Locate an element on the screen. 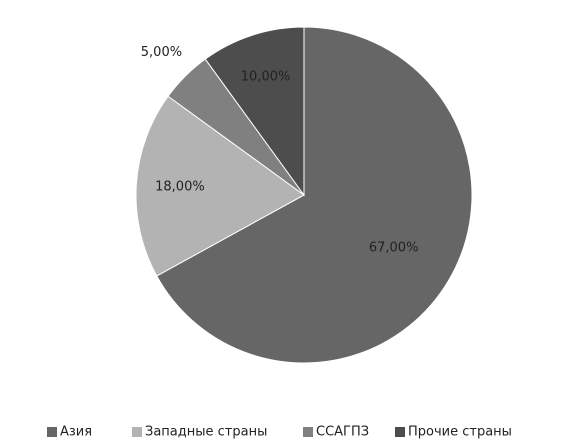  data-label: 18,00% is located at coordinates (180, 187).